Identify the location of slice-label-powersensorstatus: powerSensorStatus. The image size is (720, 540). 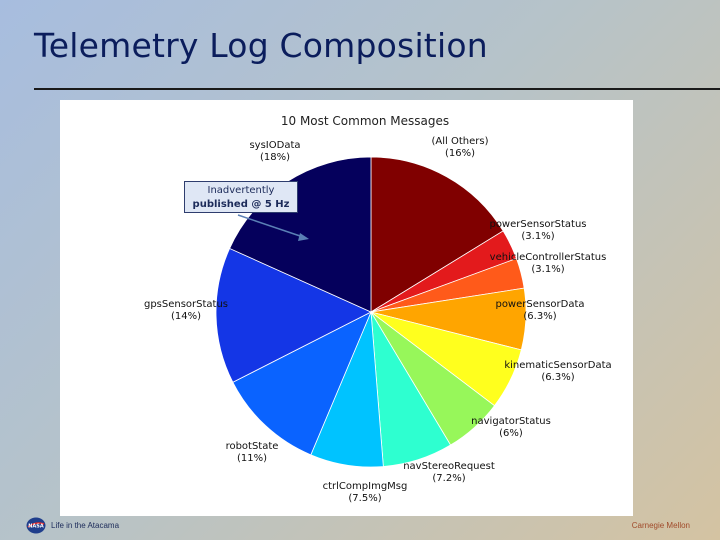
(537, 224).